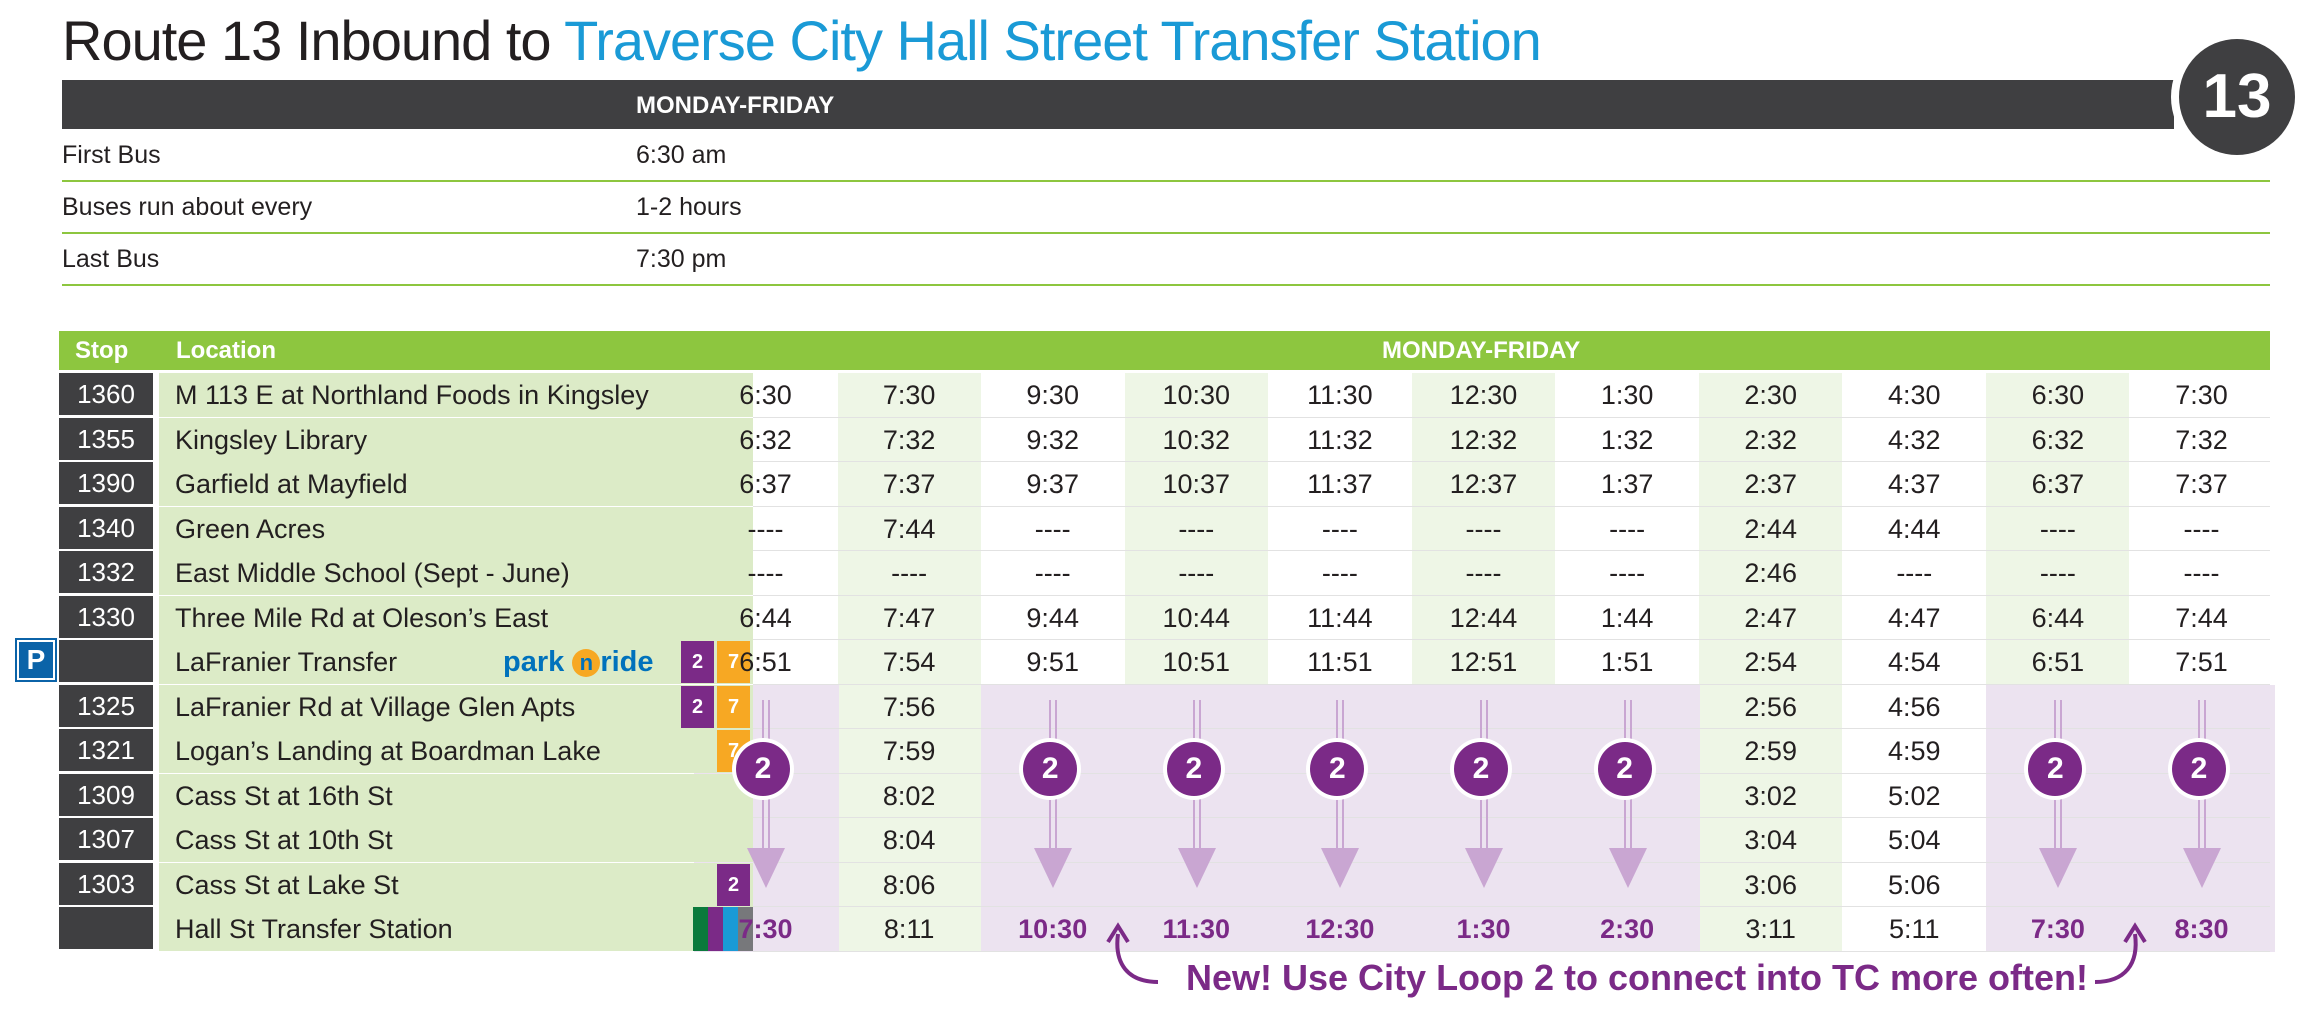 The image size is (2310, 1012). Describe the element at coordinates (681, 155) in the screenshot. I see `summary-value: 6:30 am` at that location.